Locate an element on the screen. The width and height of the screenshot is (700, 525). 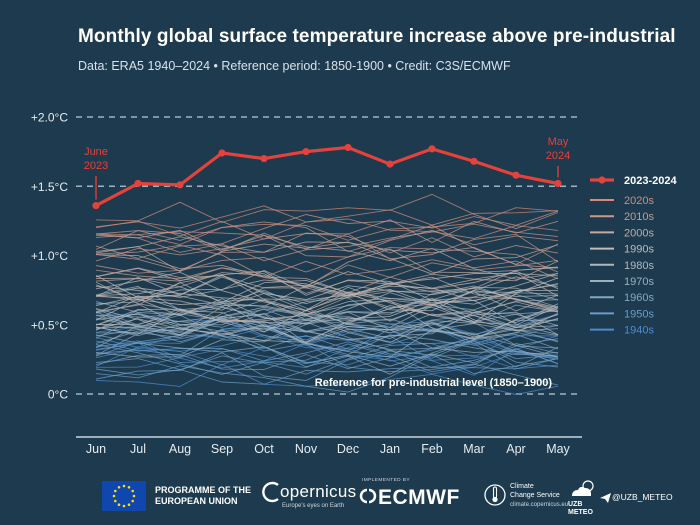
legend-label-2010s: 2010s is located at coordinates (639, 217).